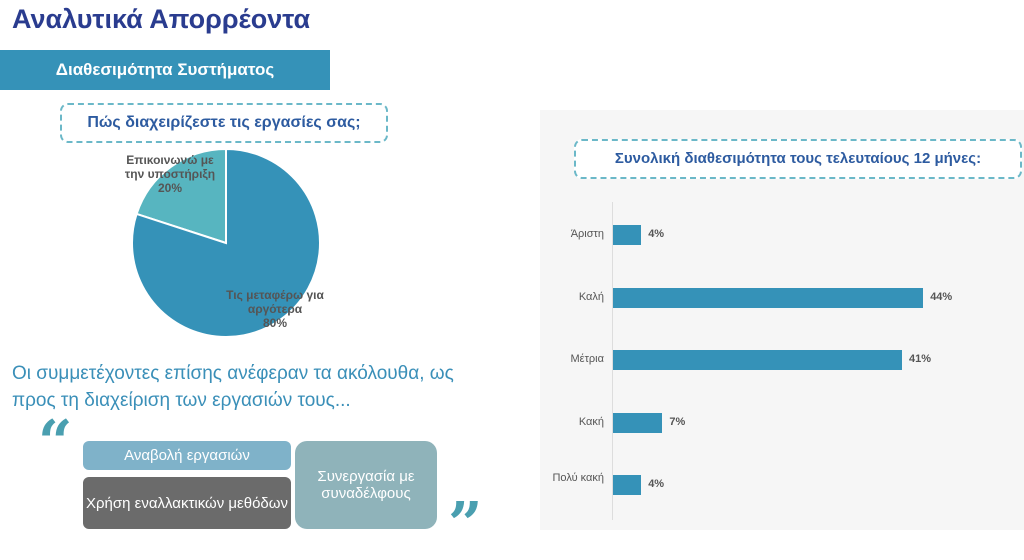  I want to click on pie-chart, so click(226, 242).